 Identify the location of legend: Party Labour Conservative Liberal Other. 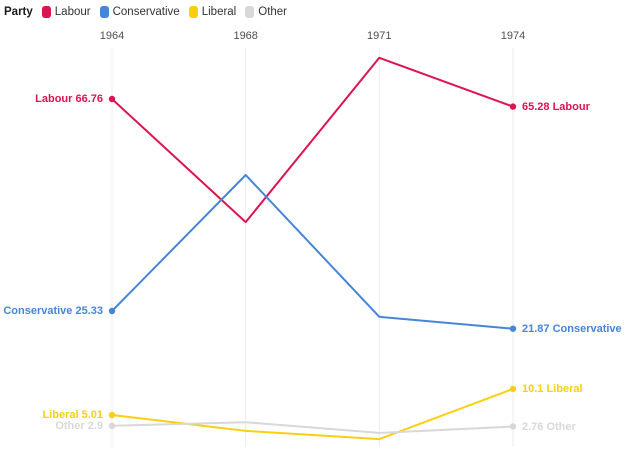
(145, 12).